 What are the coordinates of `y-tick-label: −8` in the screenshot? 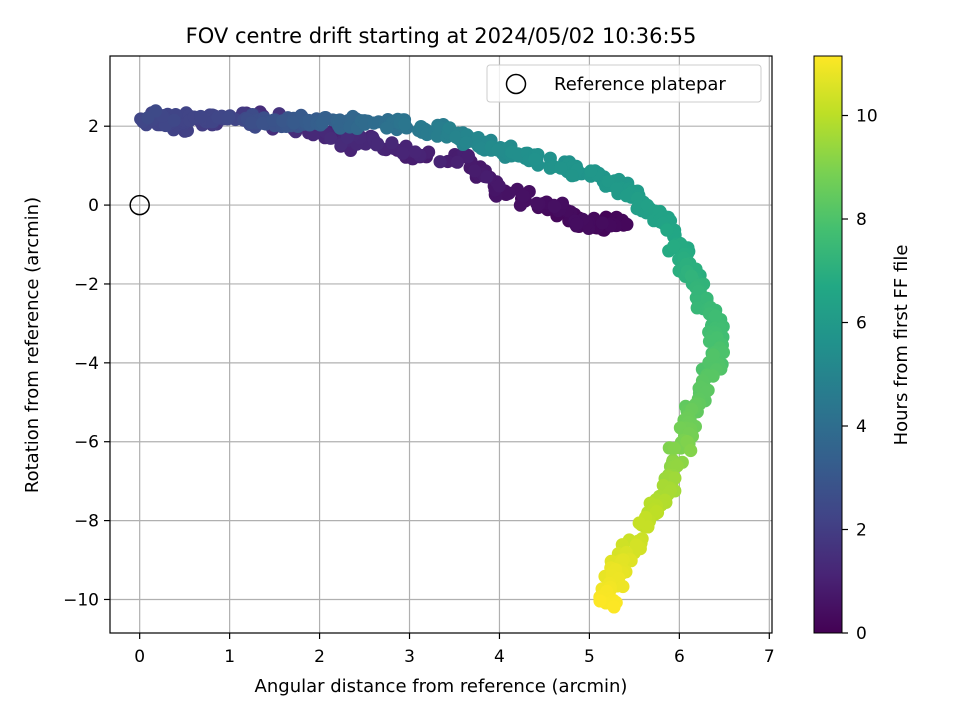 It's located at (86, 522).